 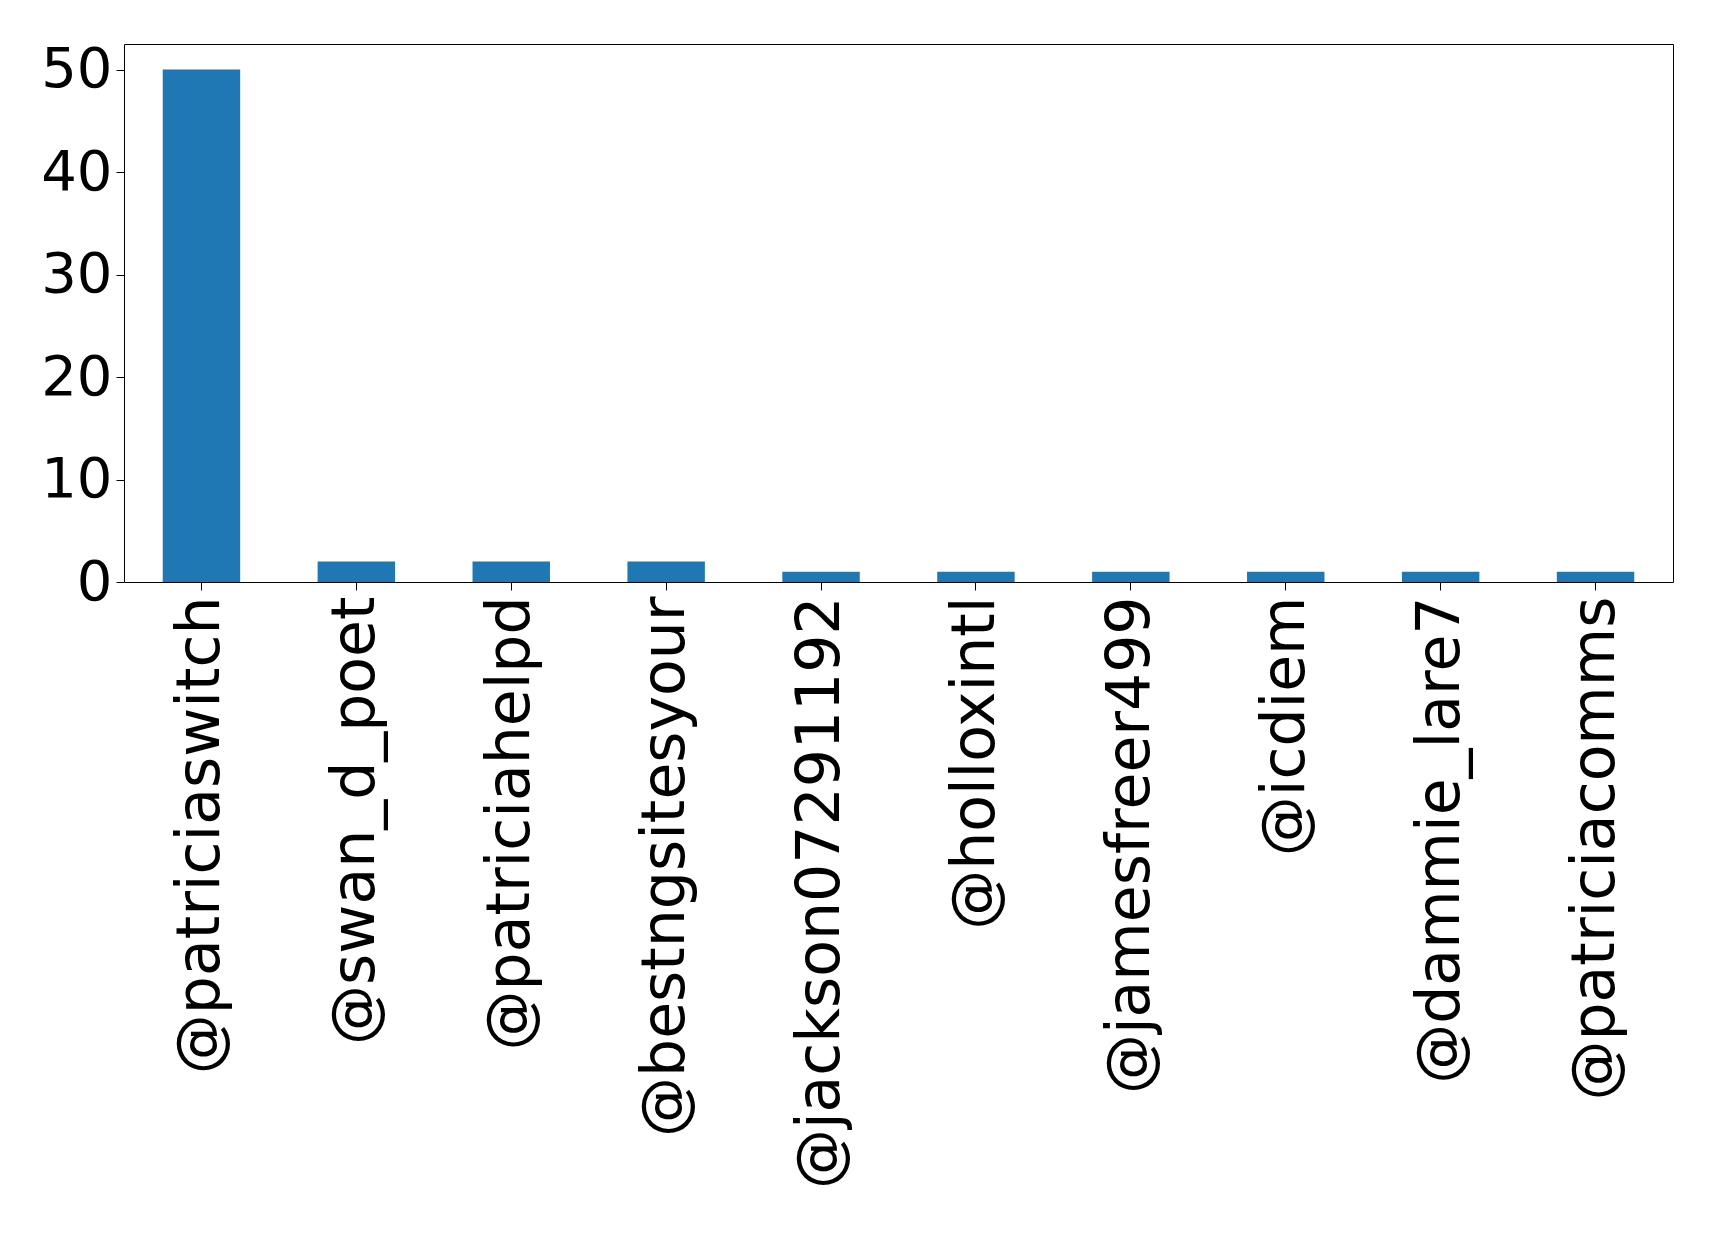 I want to click on x-tick-label: @bestngsitesyour, so click(x=663, y=866).